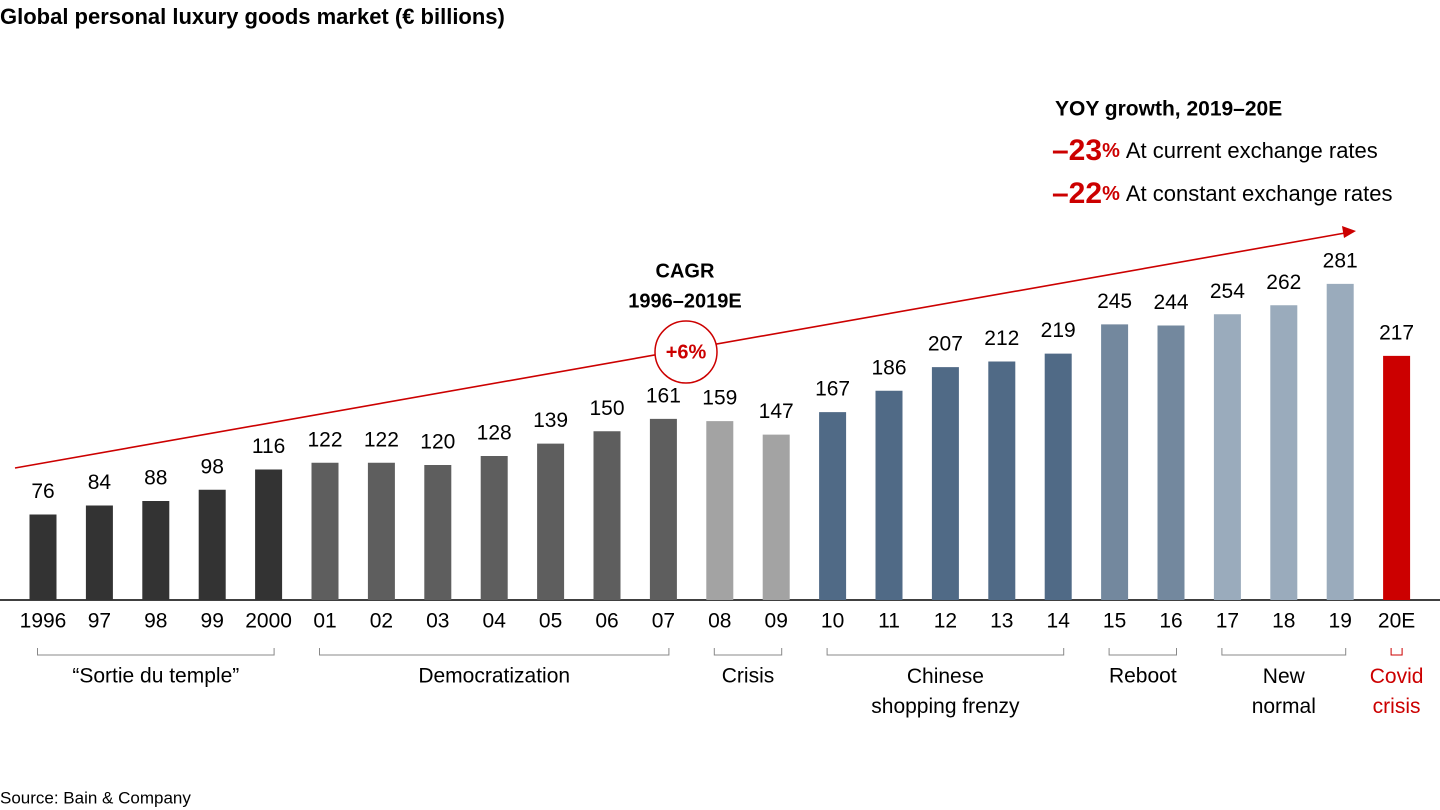 The width and height of the screenshot is (1440, 810). I want to click on x-tick-label: 17, so click(1227, 621).